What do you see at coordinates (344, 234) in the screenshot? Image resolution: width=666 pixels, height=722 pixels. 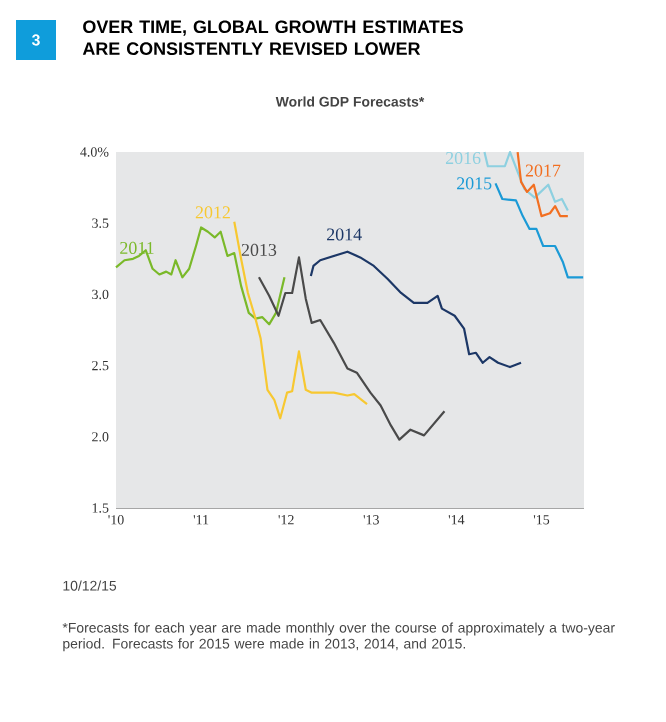 I see `series-label: 2014` at bounding box center [344, 234].